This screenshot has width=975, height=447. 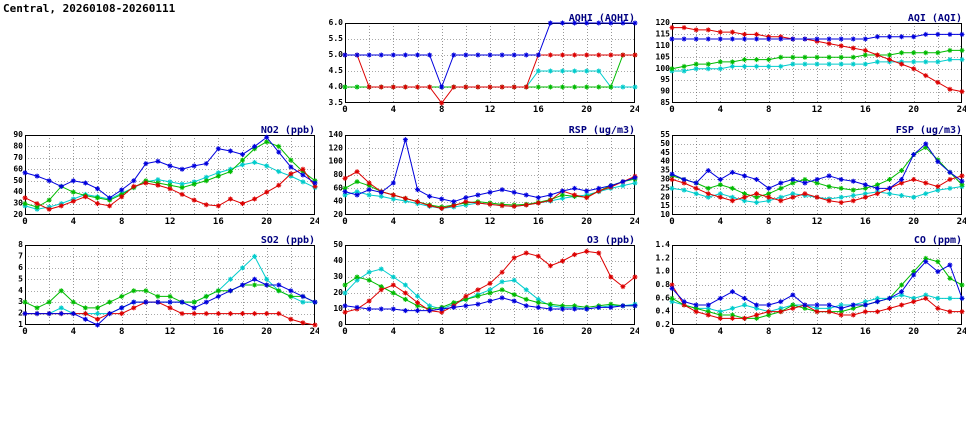 I want to click on o3-chart-canvas, so click(x=480, y=286).